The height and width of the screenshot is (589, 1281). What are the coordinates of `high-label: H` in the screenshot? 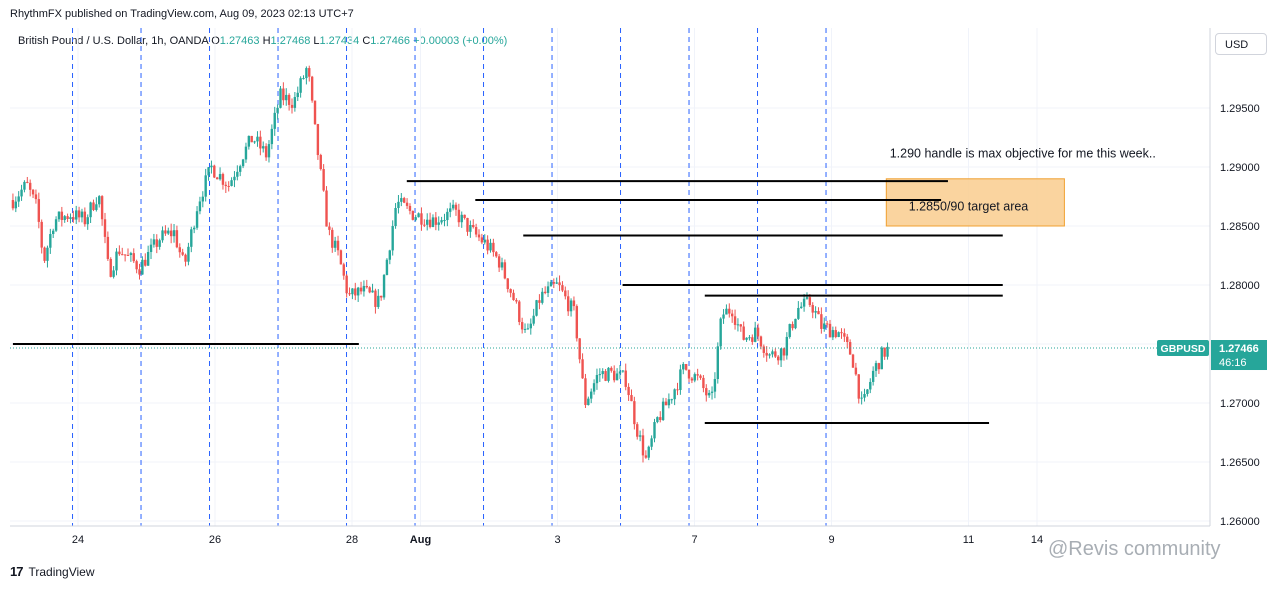 It's located at (266, 41).